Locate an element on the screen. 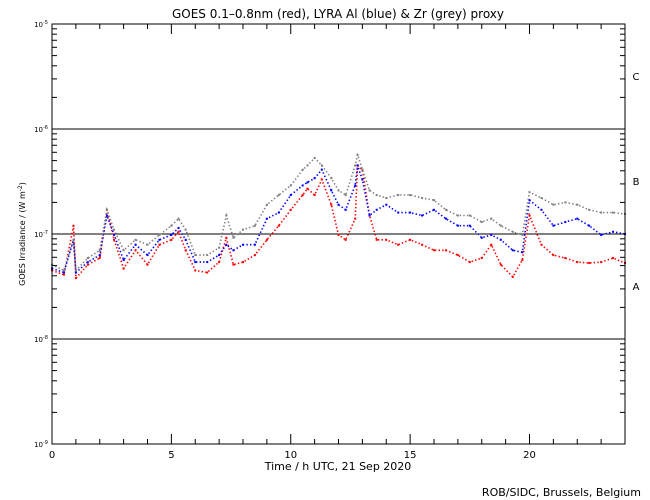 The height and width of the screenshot is (500, 650). y-tick-label: 10⁻⁶ is located at coordinates (41, 129).